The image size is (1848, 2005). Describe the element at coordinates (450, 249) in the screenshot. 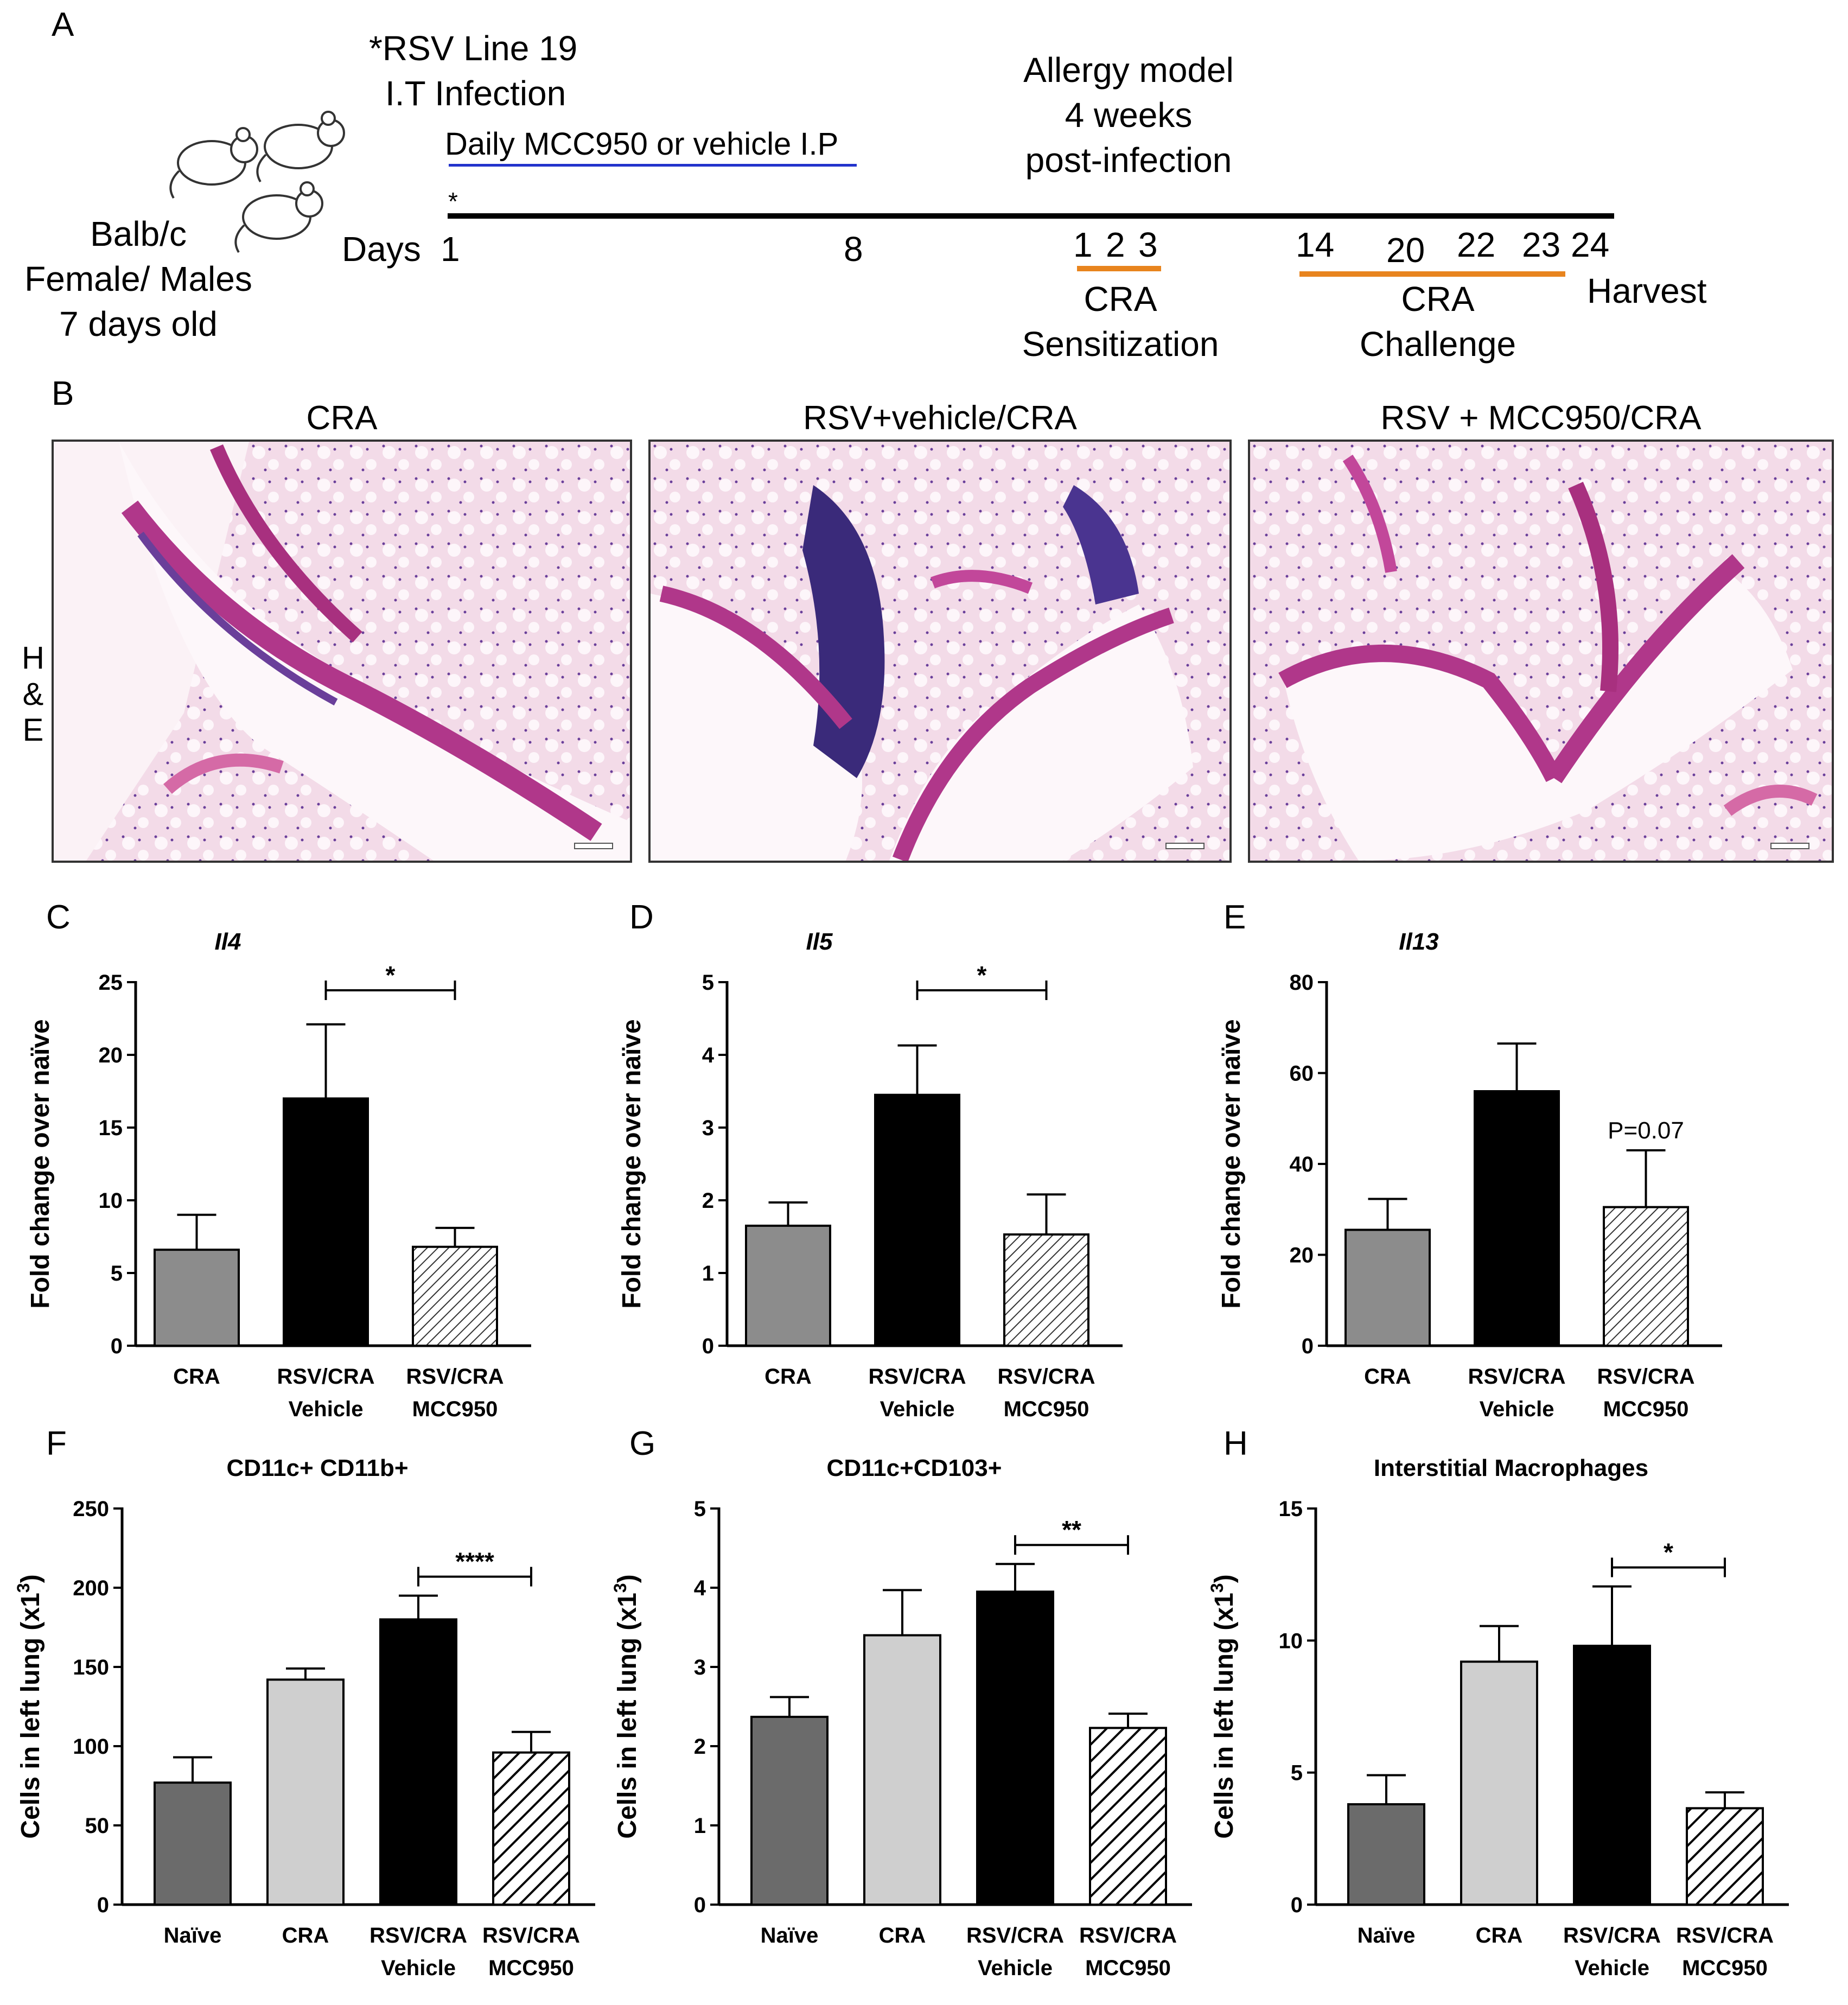

I see `day-tick: 1` at that location.